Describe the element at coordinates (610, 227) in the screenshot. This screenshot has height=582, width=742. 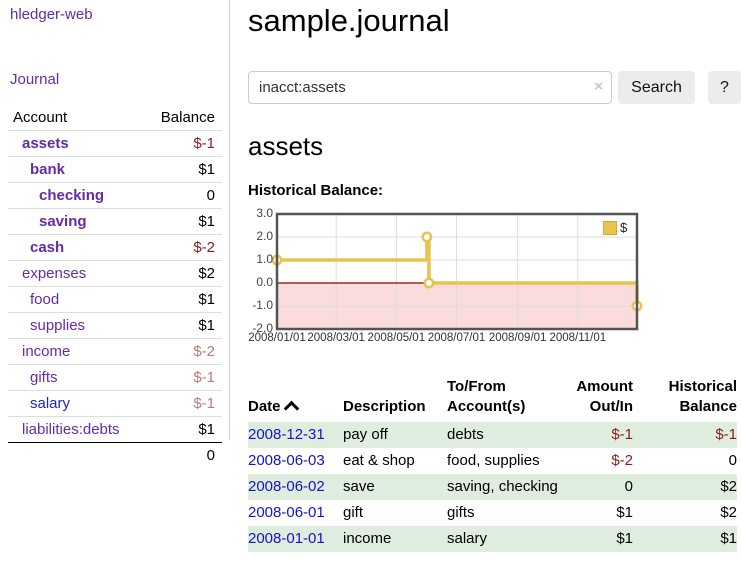
I see `legend-swatch-icon` at that location.